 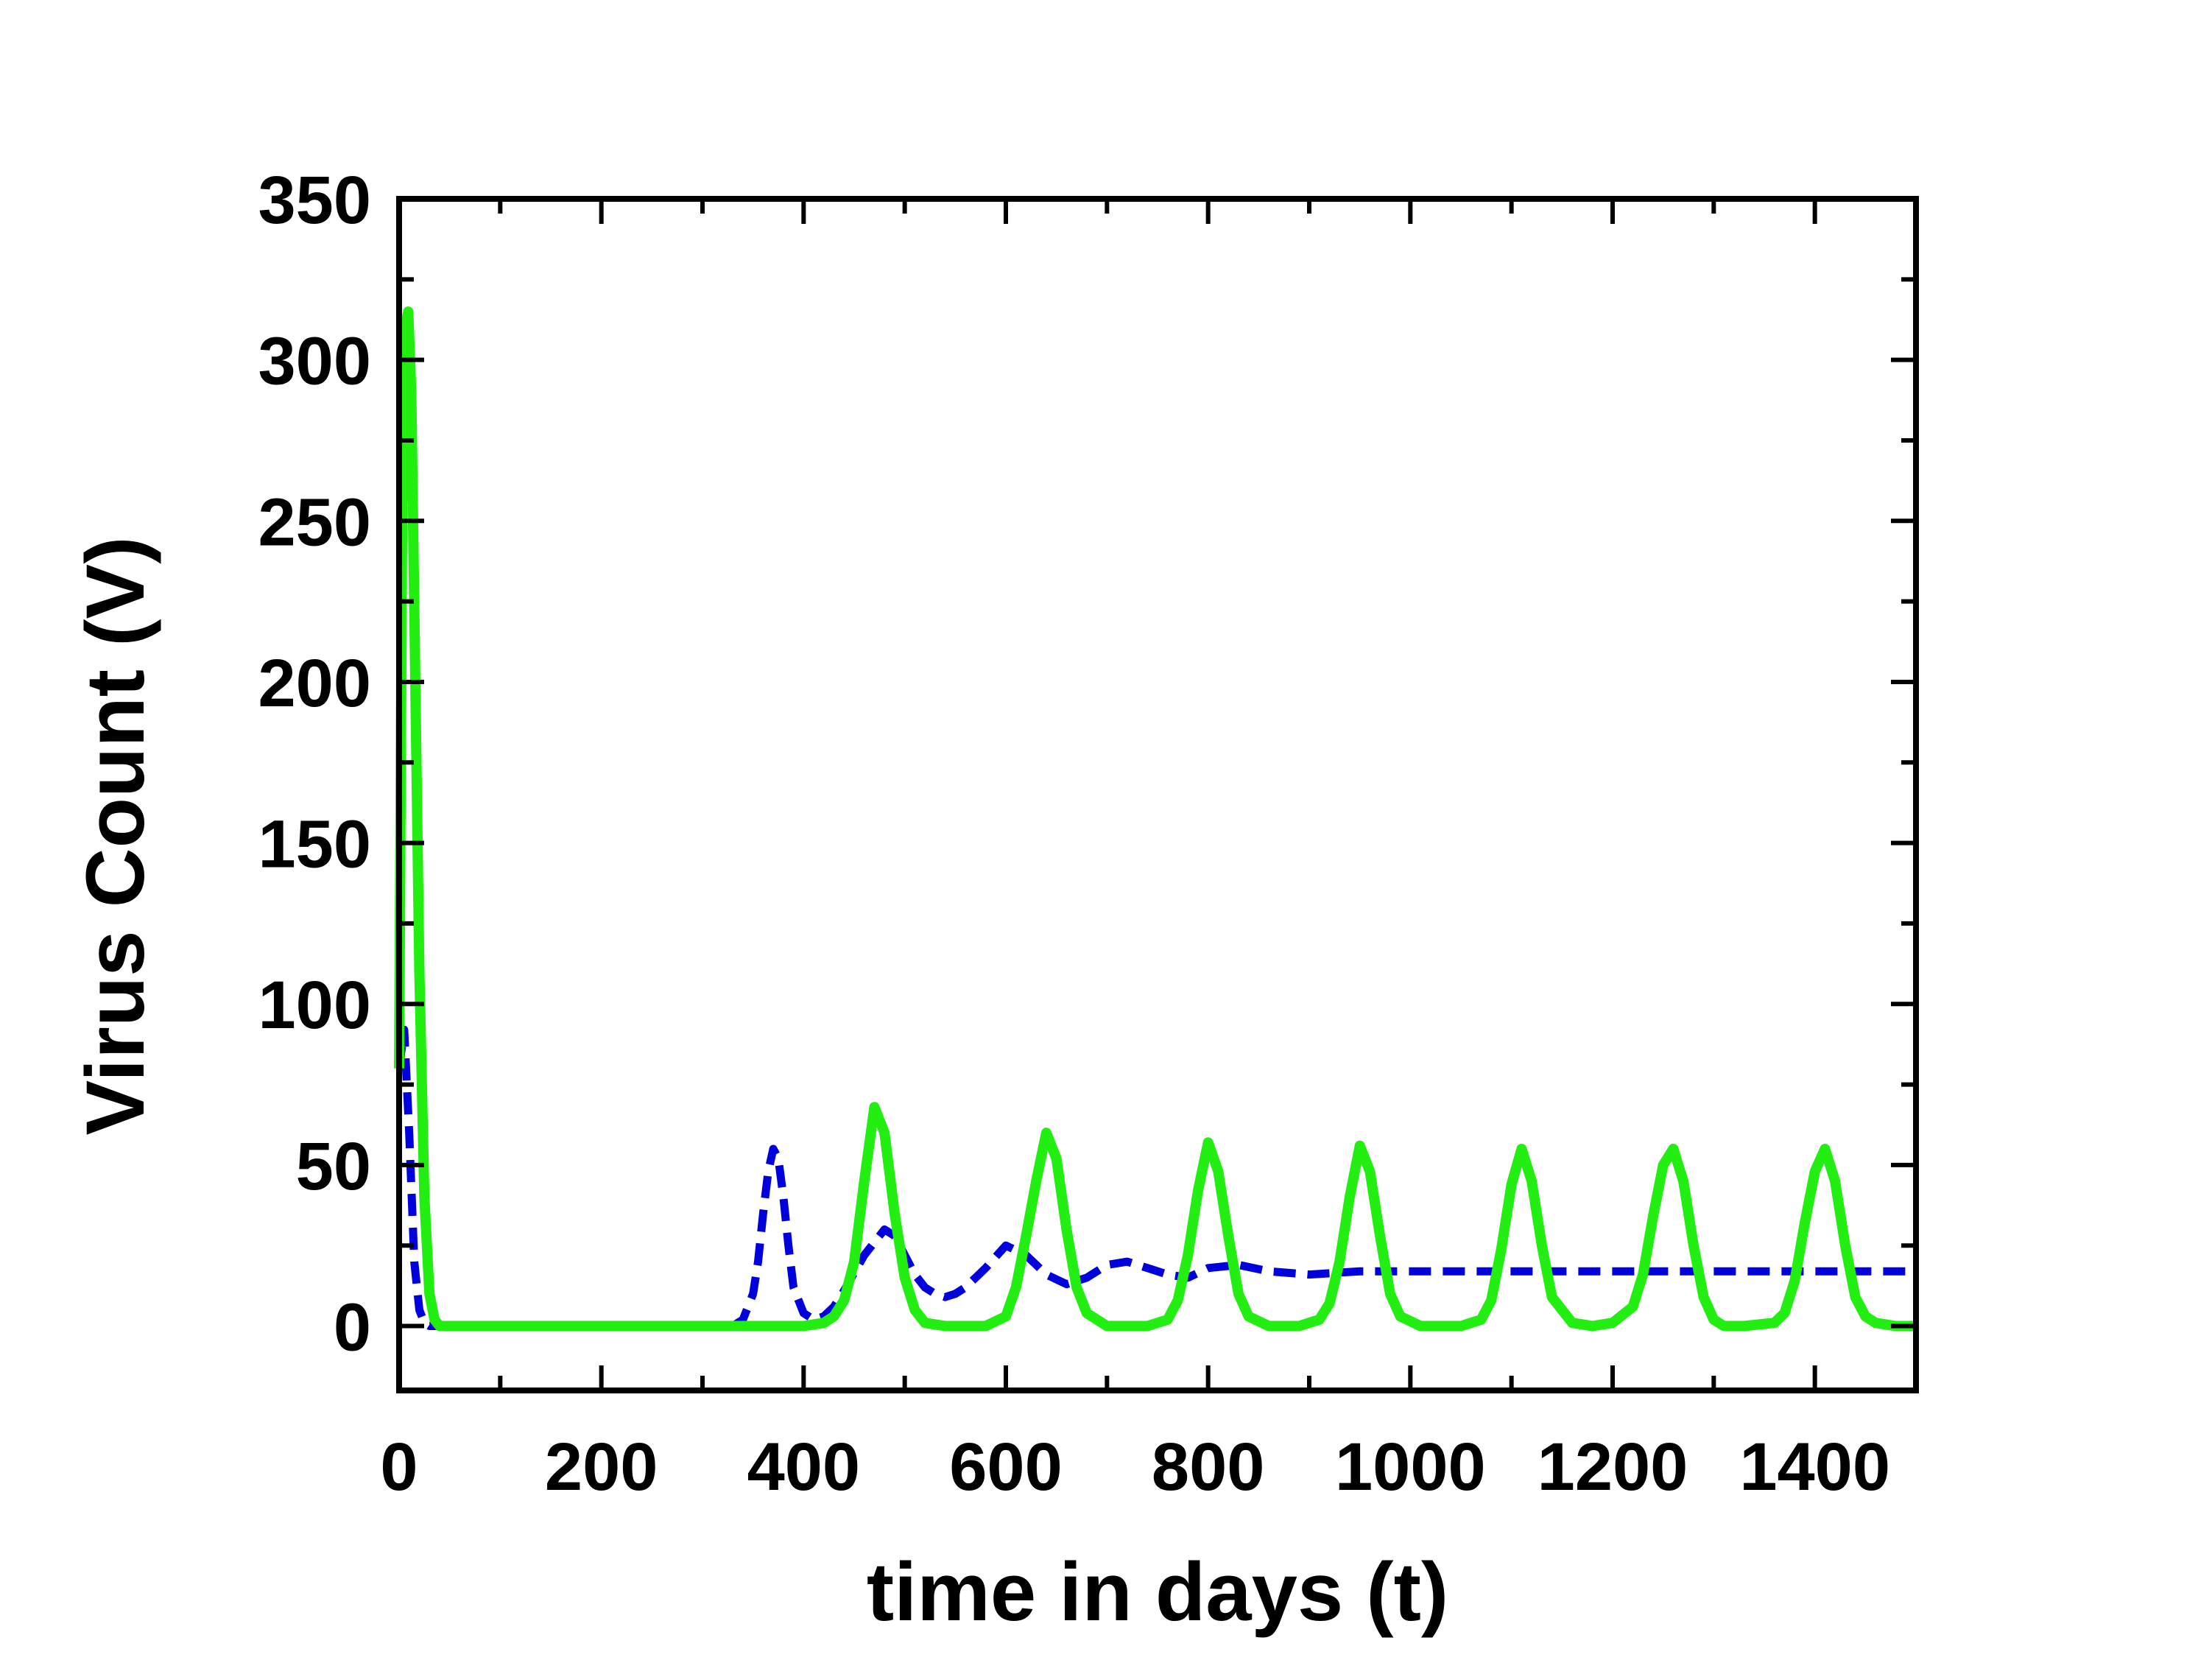 I want to click on y-tick-label: 350, so click(x=315, y=200).